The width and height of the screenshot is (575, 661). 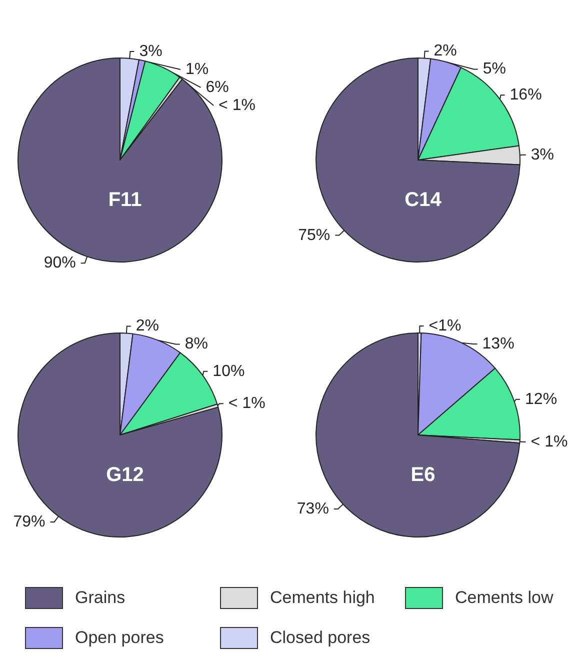 What do you see at coordinates (494, 69) in the screenshot?
I see `data-label: 5%` at bounding box center [494, 69].